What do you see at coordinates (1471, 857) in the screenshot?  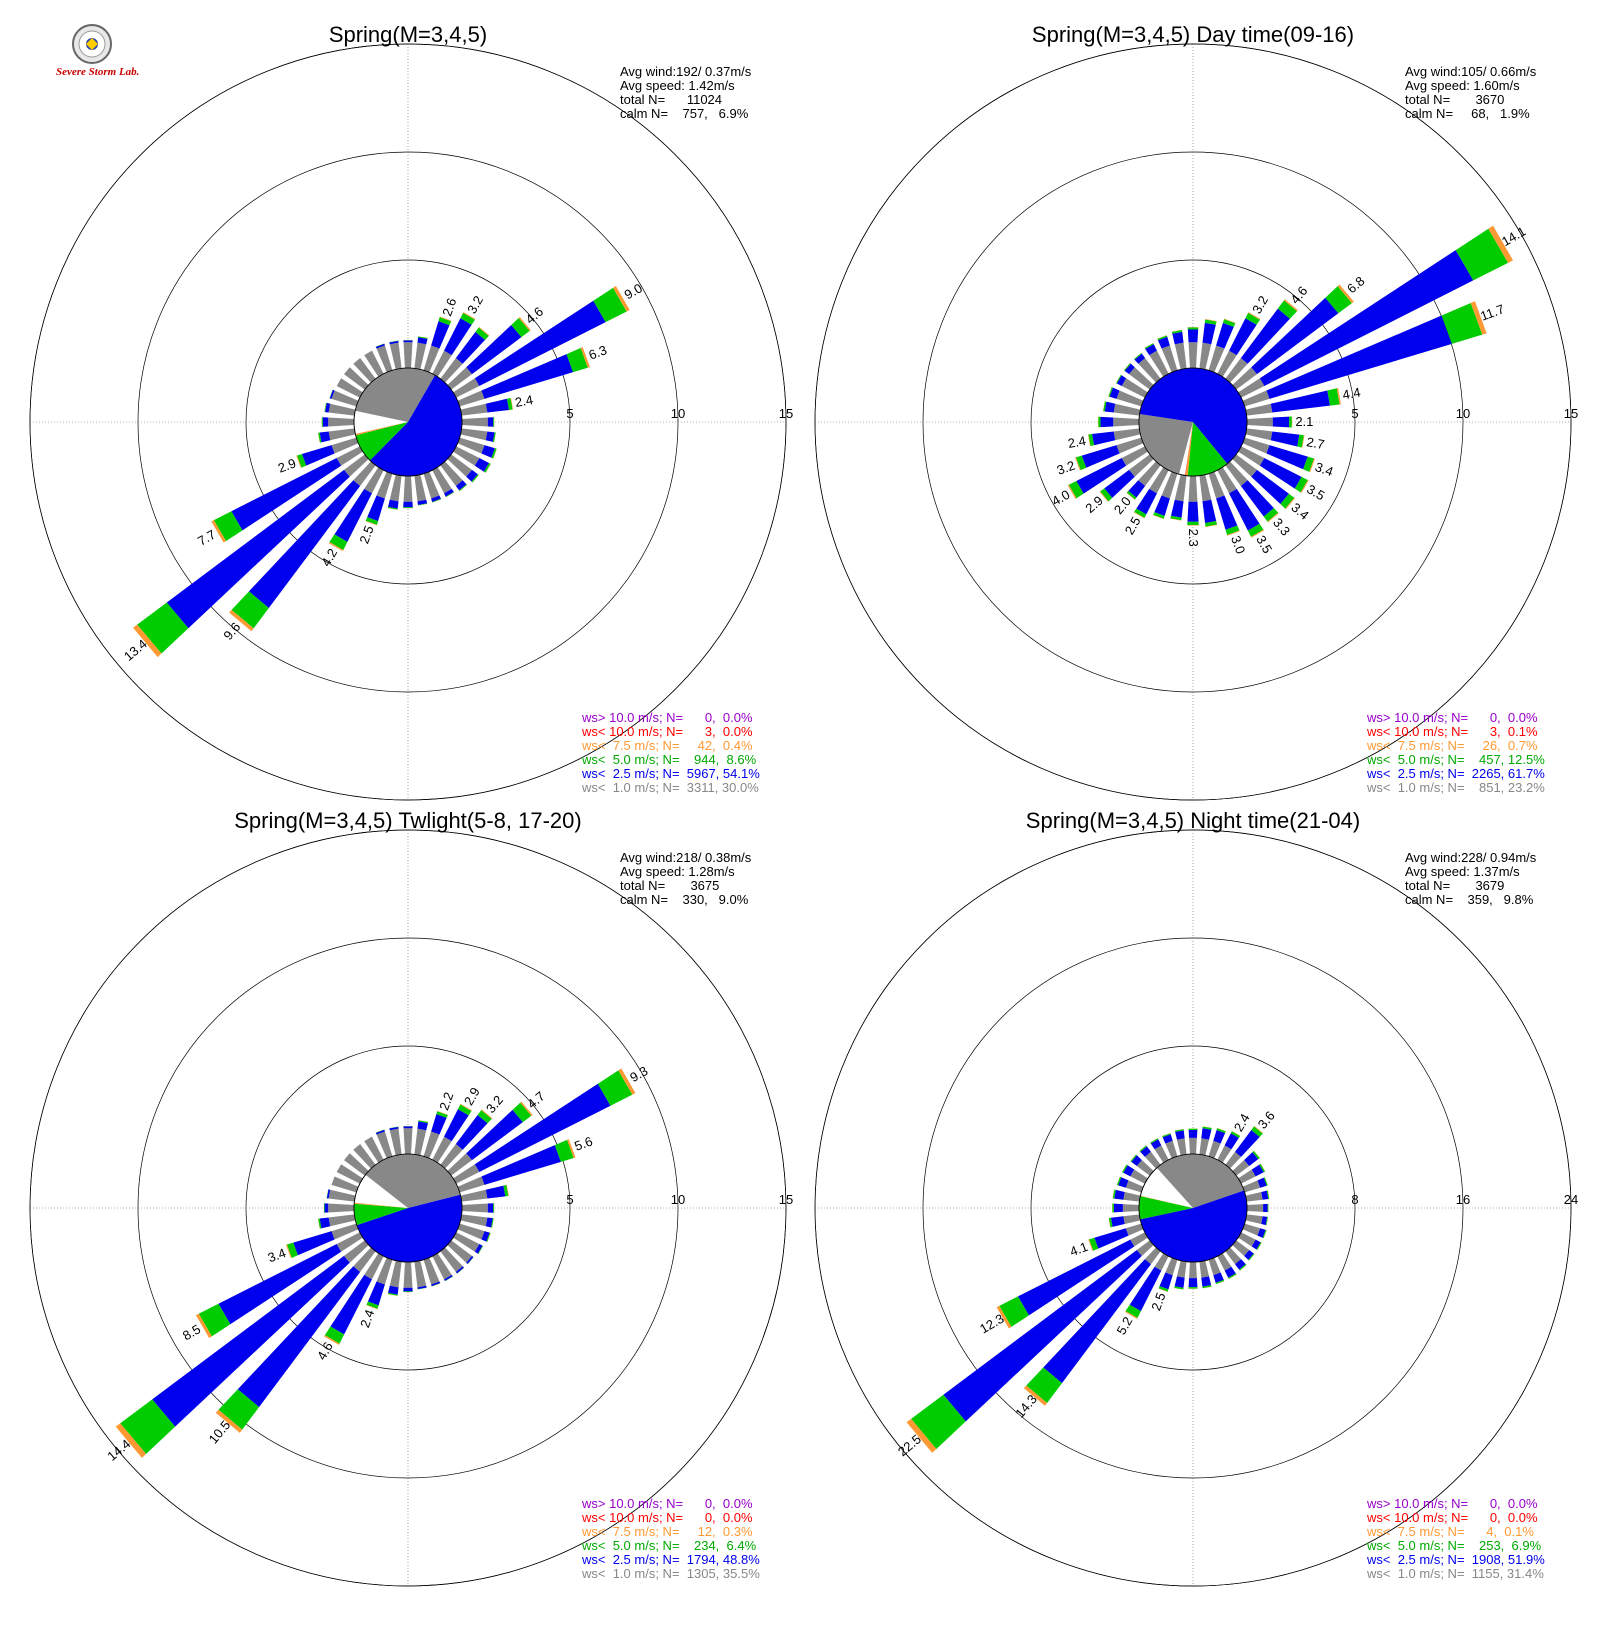 I see `stat-line: Avg wind:228/ 0.94m/s` at bounding box center [1471, 857].